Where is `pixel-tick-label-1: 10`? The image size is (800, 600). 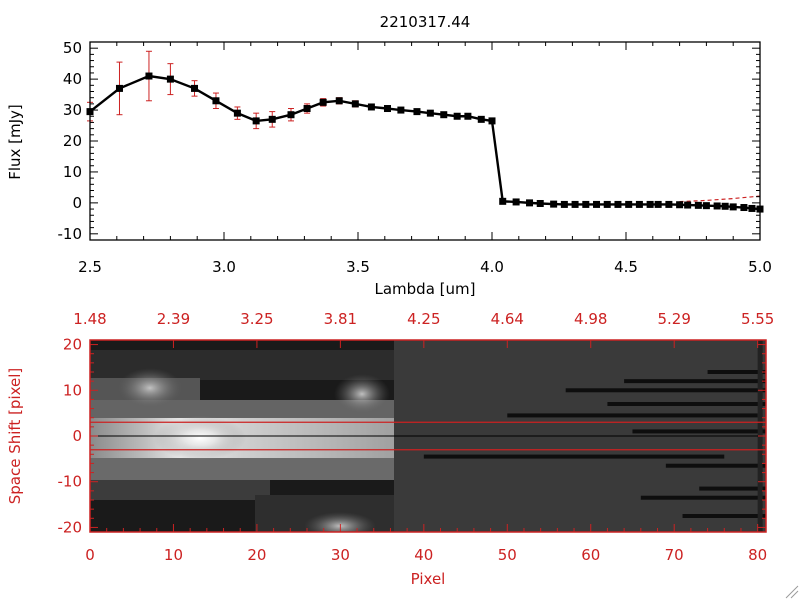 pixel-tick-label-1: 10 is located at coordinates (173, 555).